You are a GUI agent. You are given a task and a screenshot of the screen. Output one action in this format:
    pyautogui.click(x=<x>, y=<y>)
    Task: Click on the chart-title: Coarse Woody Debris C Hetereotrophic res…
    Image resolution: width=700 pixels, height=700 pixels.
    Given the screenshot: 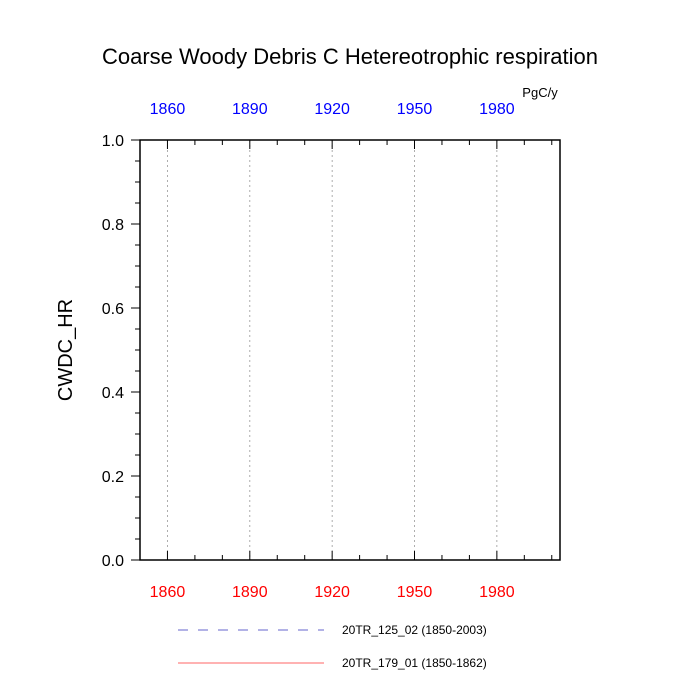 What is the action you would take?
    pyautogui.click(x=350, y=56)
    